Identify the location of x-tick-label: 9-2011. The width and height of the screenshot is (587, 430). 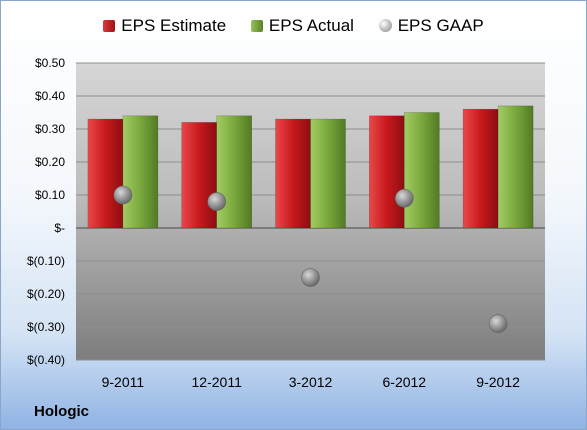
(123, 382).